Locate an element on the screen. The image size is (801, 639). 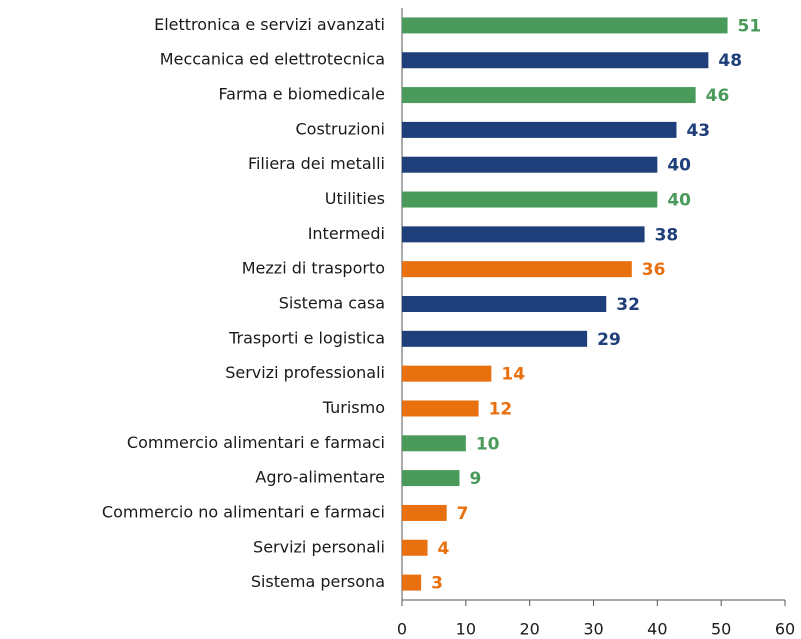
value-label: 51 is located at coordinates (750, 26).